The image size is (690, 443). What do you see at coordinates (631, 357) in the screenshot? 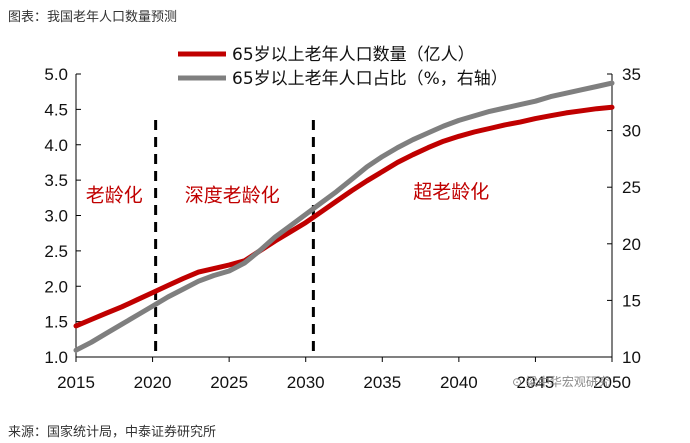
I see `right-tick-label: 10` at bounding box center [631, 357].